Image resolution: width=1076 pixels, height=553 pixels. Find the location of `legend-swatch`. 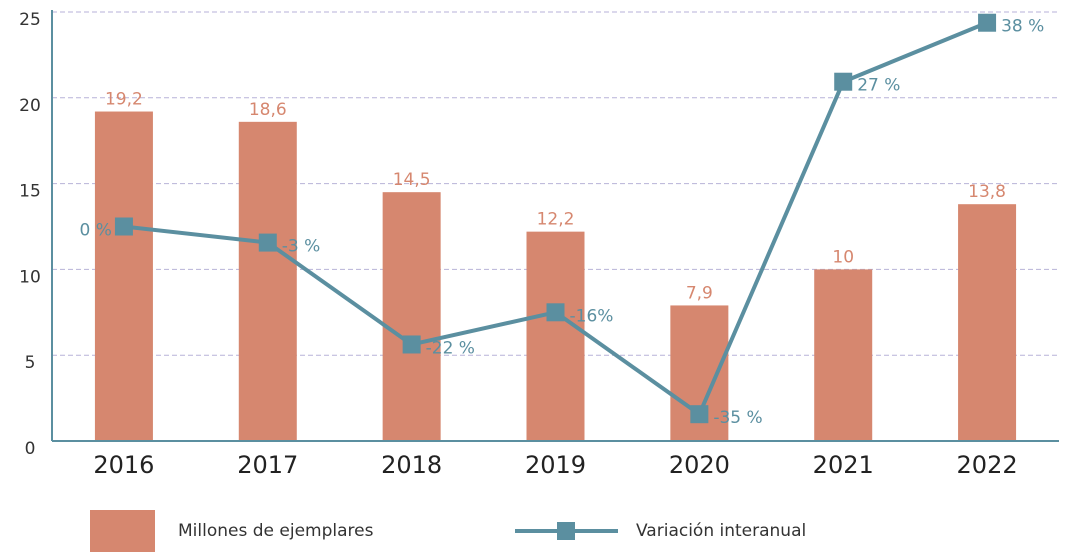

legend-swatch is located at coordinates (122, 531).